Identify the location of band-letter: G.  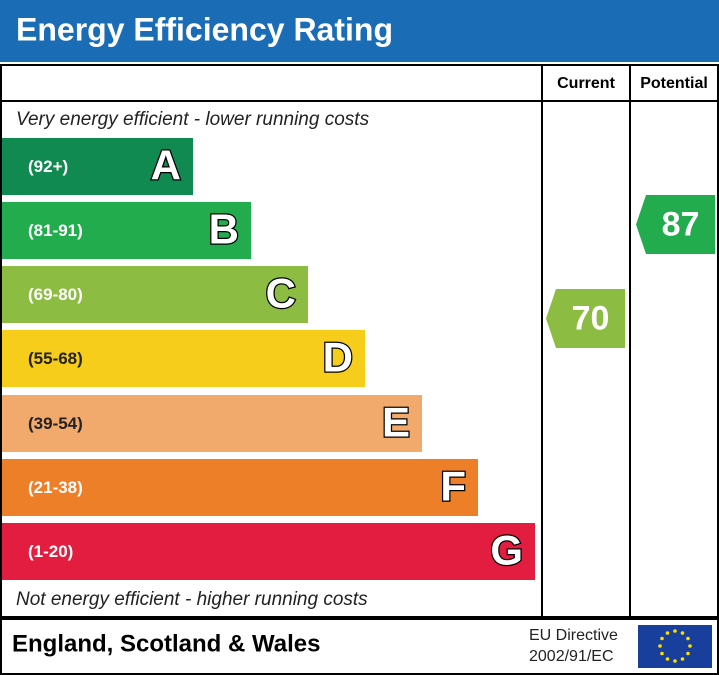
(506, 550).